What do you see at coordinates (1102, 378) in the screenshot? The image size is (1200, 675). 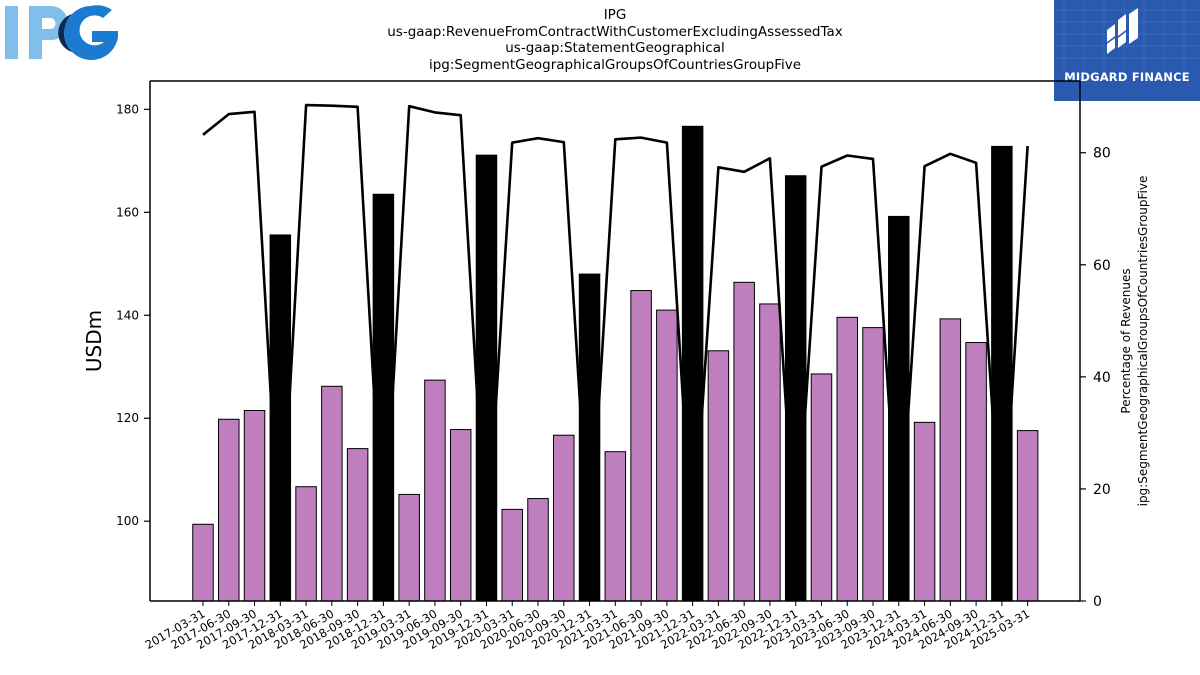 I see `y2-tick-label: 40` at bounding box center [1102, 378].